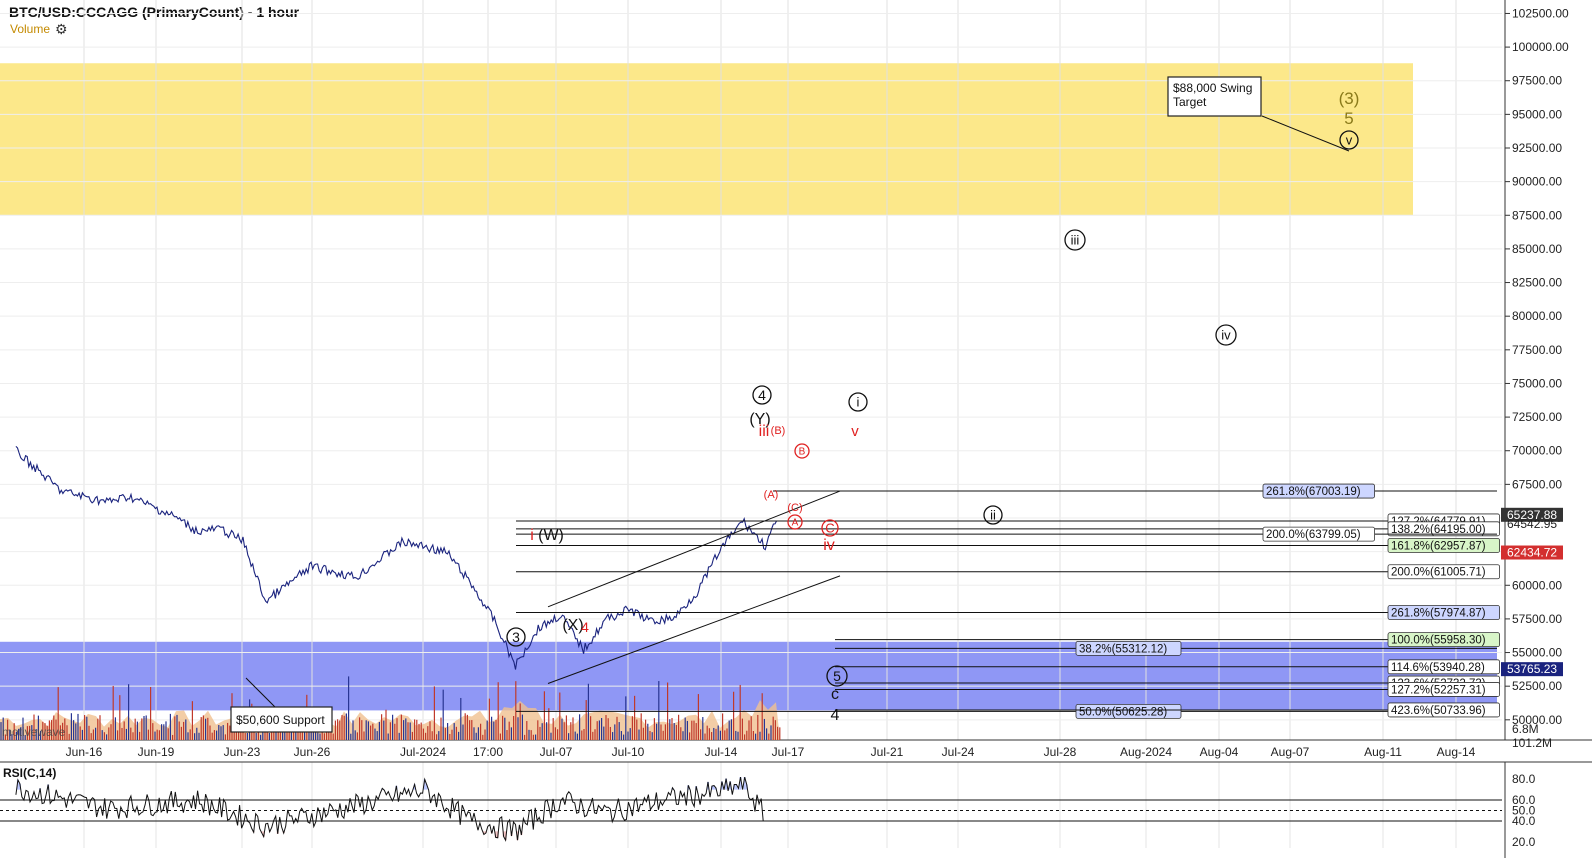  Describe the element at coordinates (1537, 283) in the screenshot. I see `y-tick-label: 82500.00` at that location.